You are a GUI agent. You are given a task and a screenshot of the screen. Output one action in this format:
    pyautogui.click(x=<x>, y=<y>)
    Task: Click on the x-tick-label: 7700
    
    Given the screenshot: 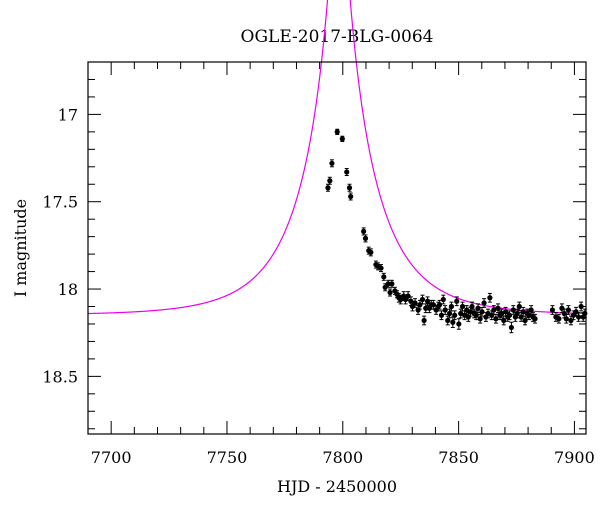 What is the action you would take?
    pyautogui.click(x=111, y=457)
    